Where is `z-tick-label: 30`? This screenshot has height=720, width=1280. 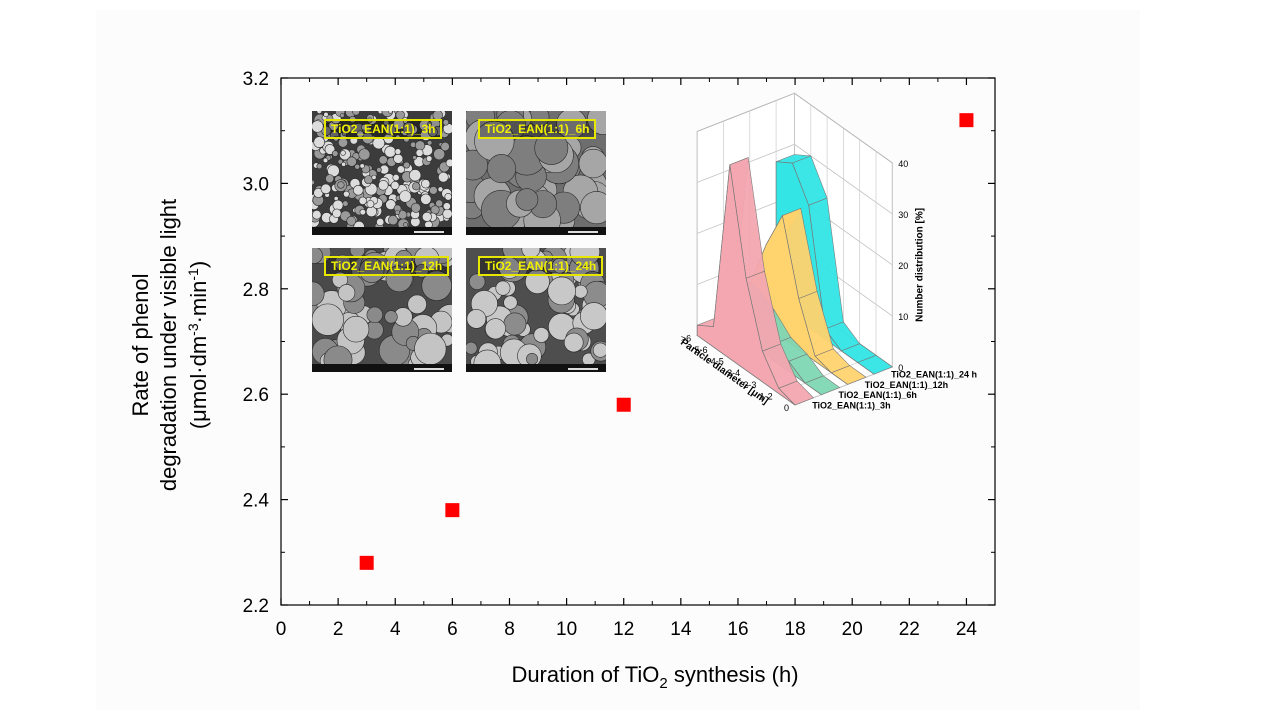
z-tick-label: 30 is located at coordinates (903, 215).